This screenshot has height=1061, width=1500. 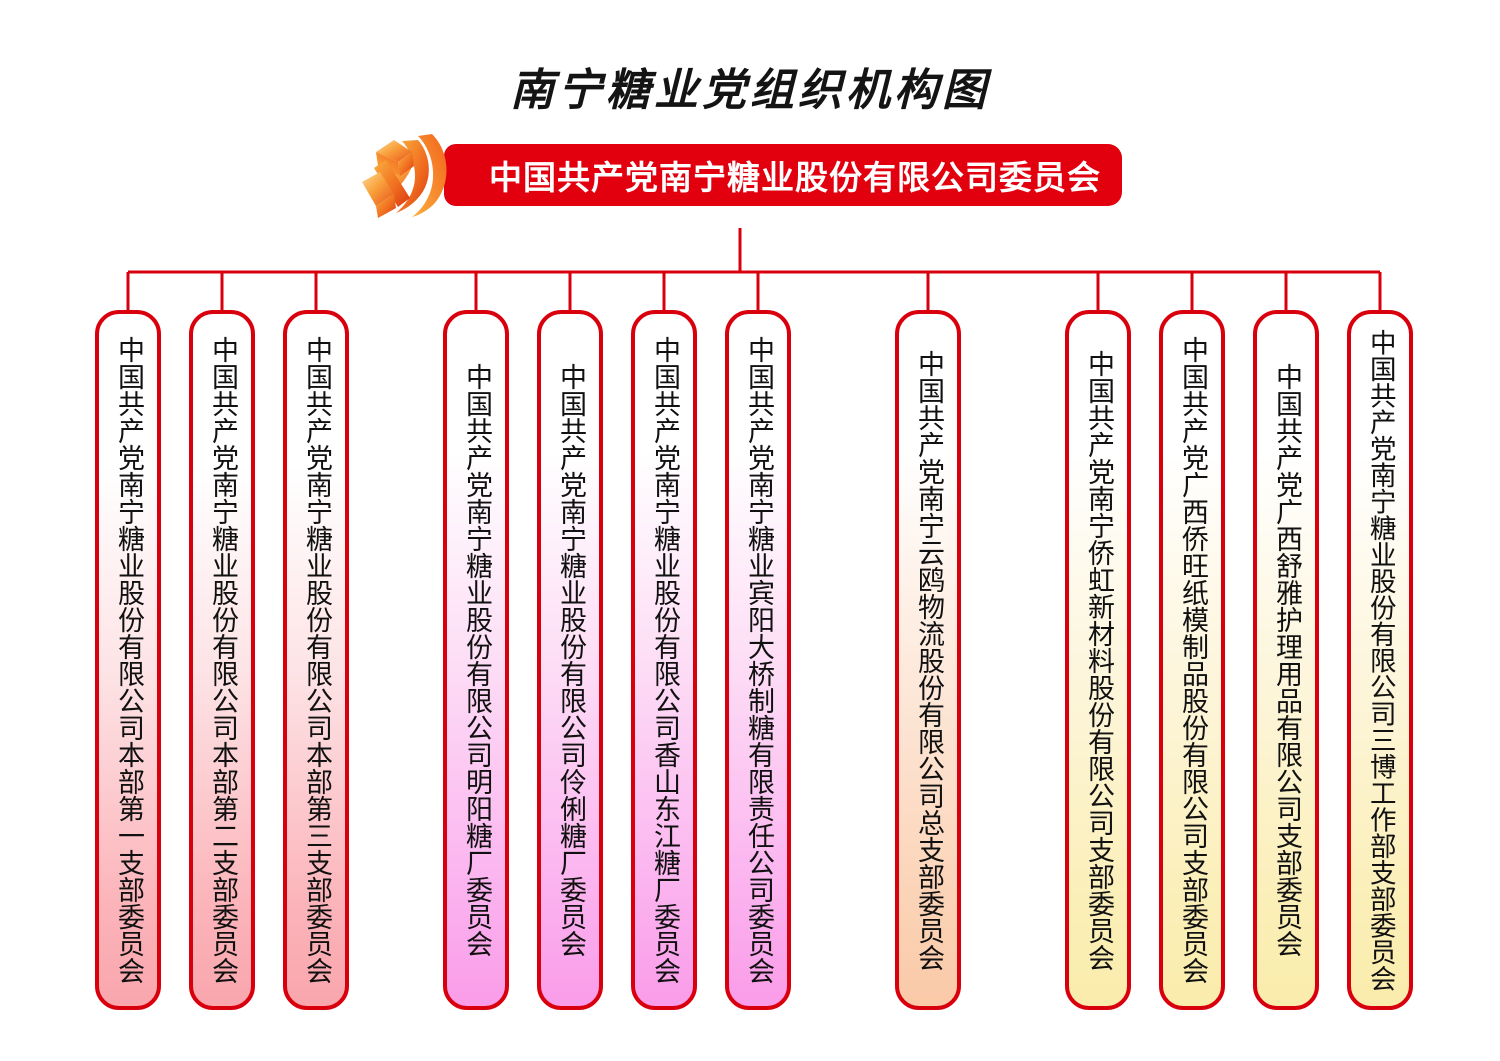 I want to click on org-node-label: 中国共产党南宁糖业股份有限公司本部第二支部委员会, so click(x=223, y=660).